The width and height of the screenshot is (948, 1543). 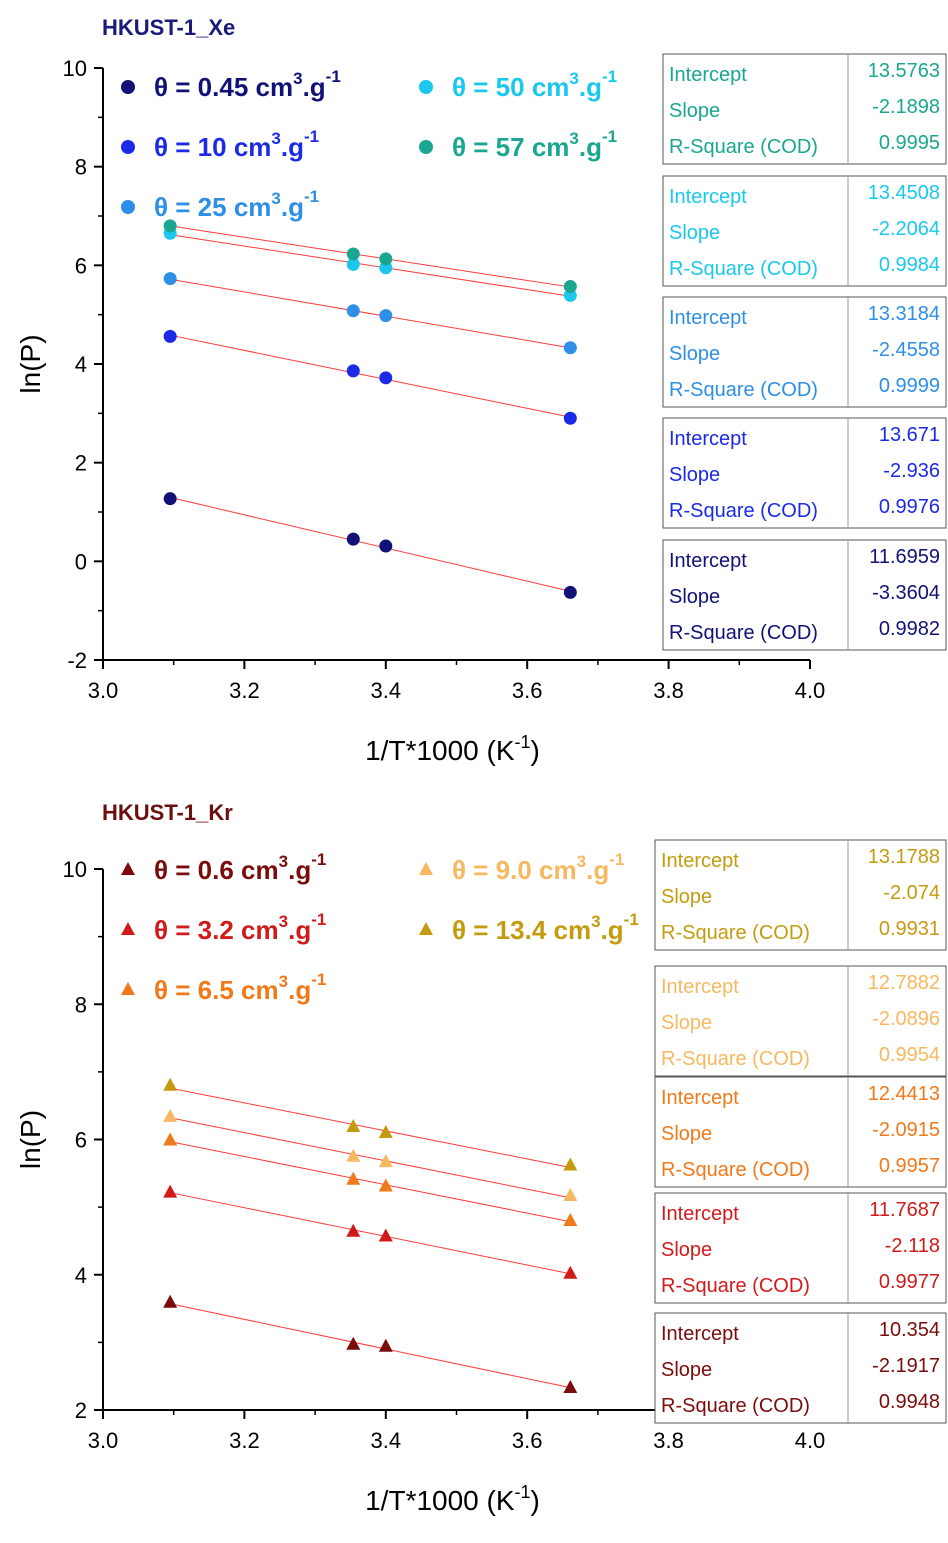 What do you see at coordinates (909, 265) in the screenshot?
I see `stats-value: 0.9984` at bounding box center [909, 265].